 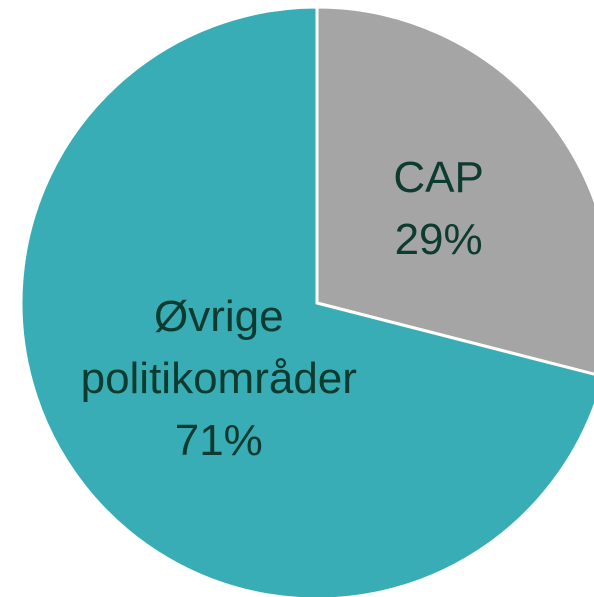 I want to click on slice-label: CAP 29%, so click(x=426, y=209).